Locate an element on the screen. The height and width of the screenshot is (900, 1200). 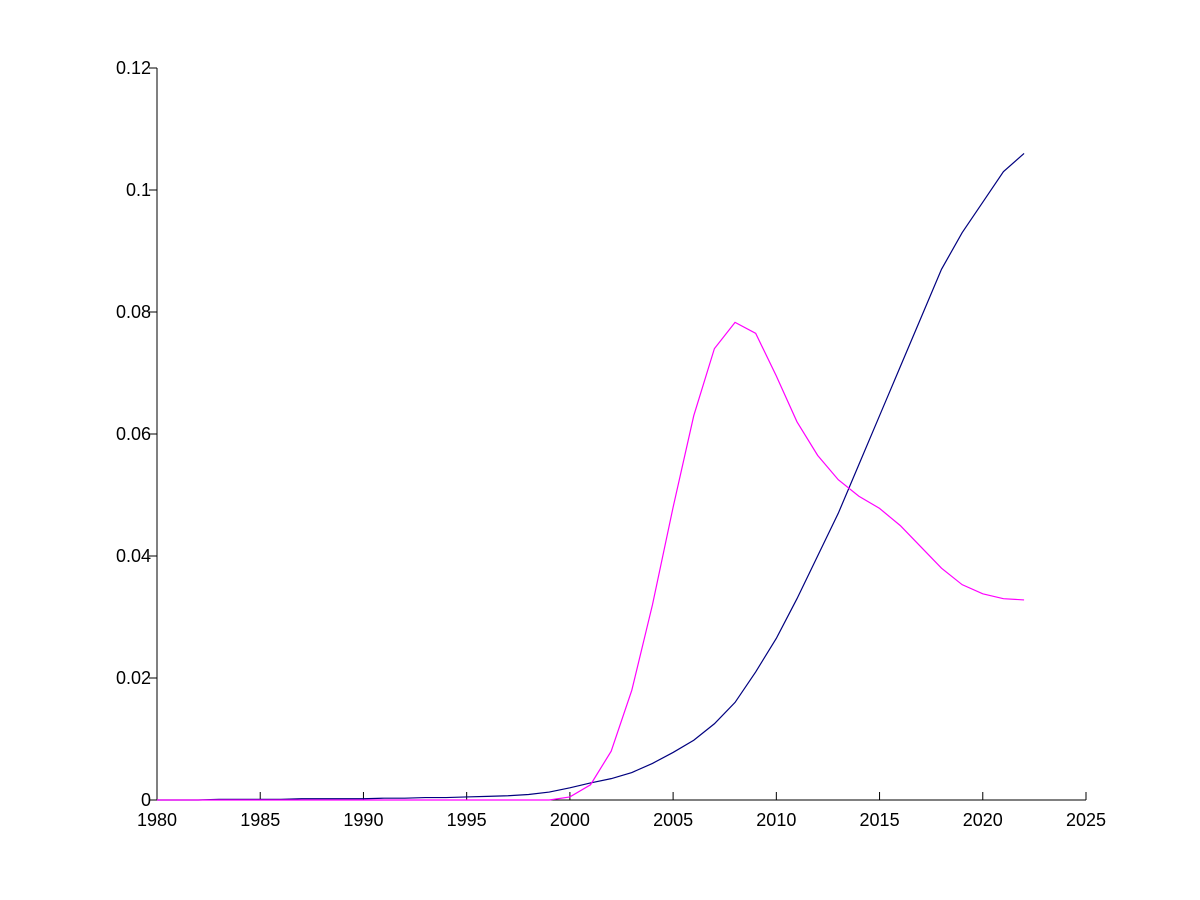
x-tick-label: 2000 is located at coordinates (570, 820).